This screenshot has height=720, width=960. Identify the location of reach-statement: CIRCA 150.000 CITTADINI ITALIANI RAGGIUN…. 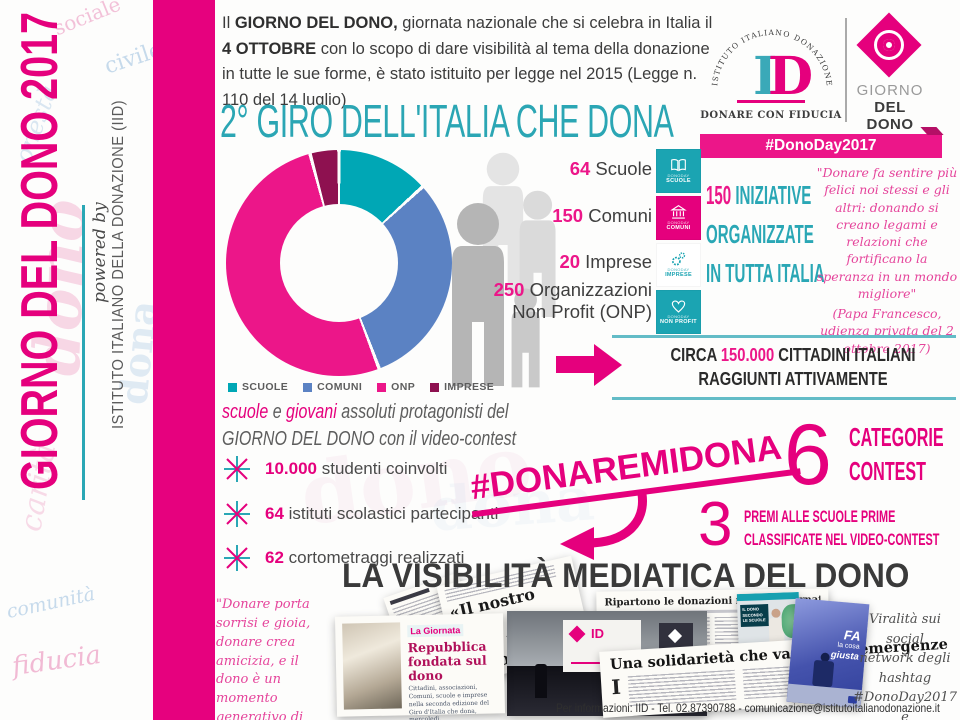
(793, 367).